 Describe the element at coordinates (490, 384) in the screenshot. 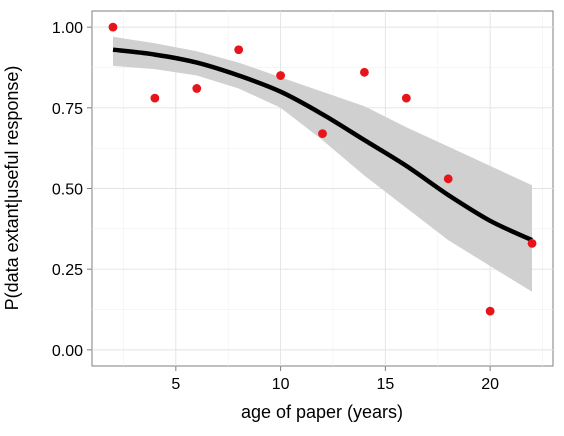

I see `x-tick-label: 20` at that location.